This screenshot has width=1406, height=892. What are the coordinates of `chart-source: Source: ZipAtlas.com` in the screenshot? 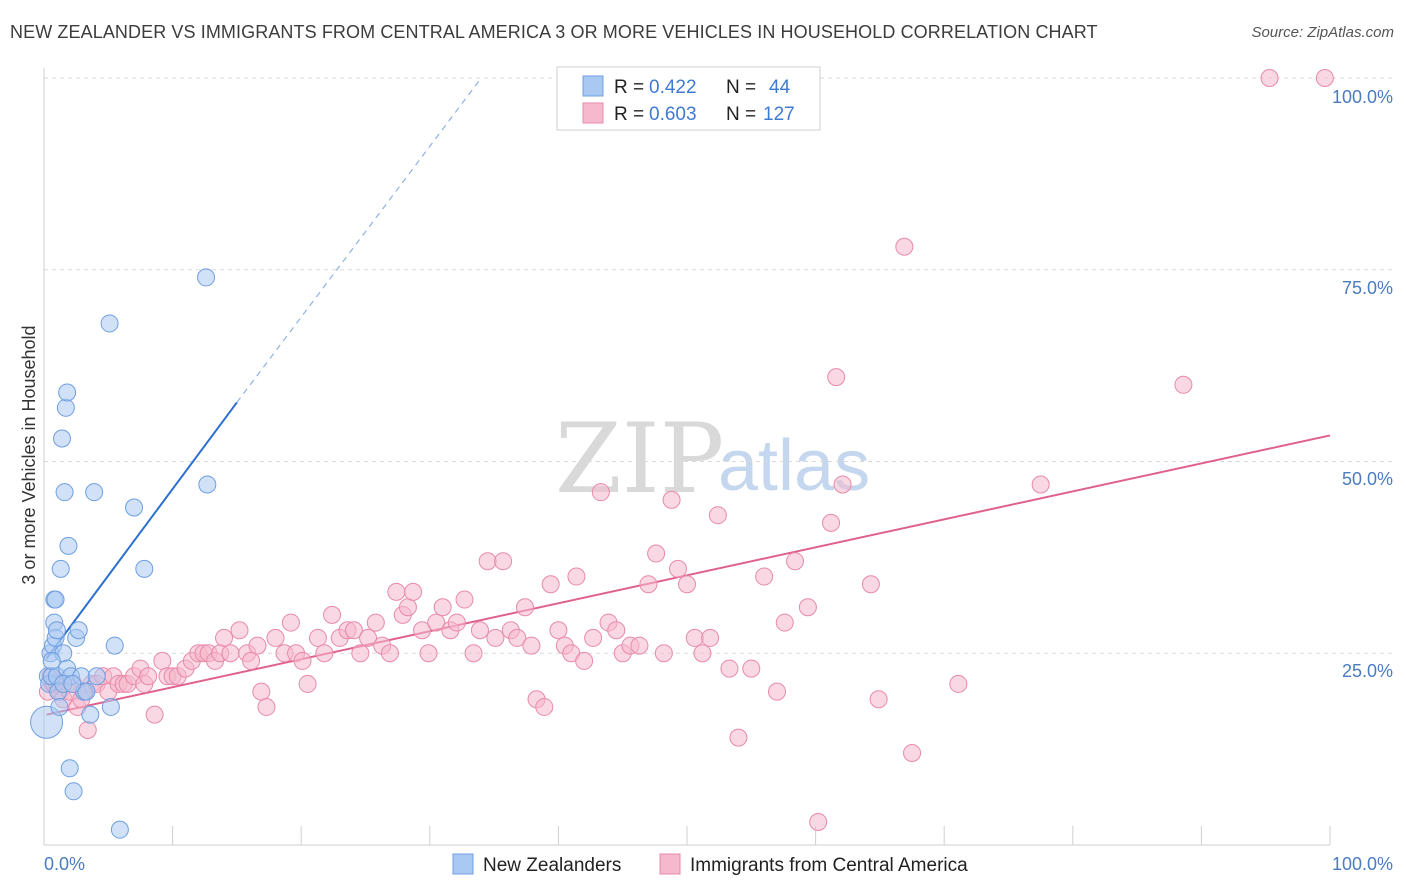 It's located at (1322, 32).